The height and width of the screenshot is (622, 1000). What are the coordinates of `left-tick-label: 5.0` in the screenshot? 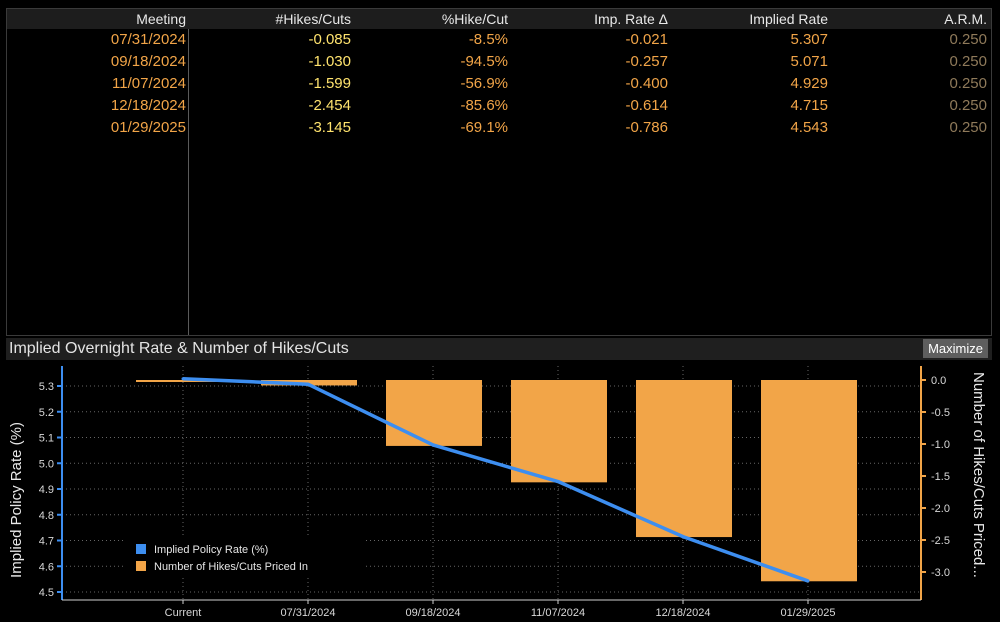 It's located at (46, 464).